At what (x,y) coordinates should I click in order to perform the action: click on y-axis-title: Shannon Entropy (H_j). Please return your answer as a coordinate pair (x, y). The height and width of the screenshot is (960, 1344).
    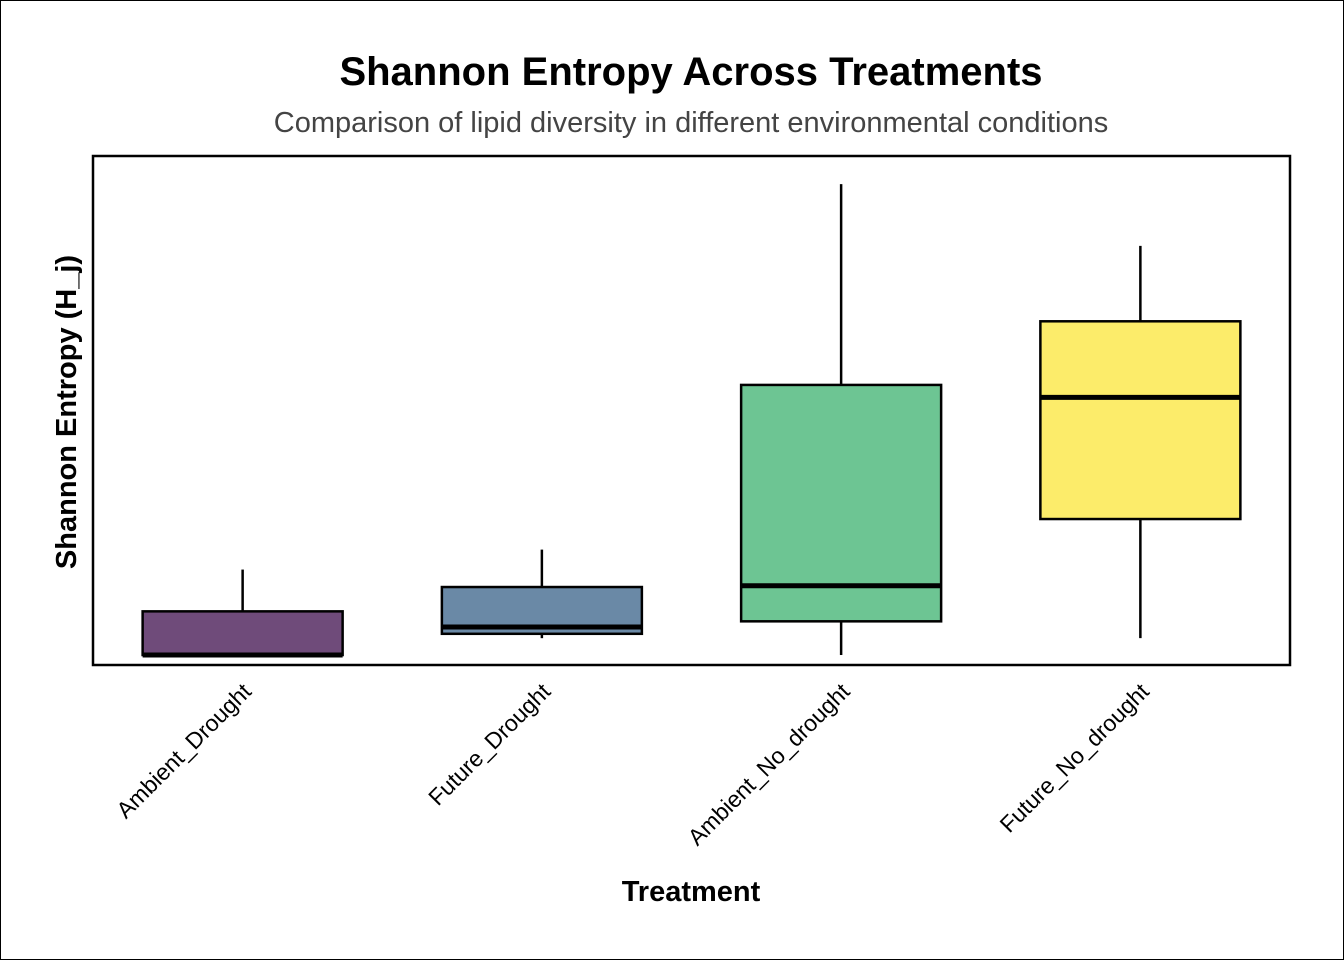
    Looking at the image, I should click on (67, 412).